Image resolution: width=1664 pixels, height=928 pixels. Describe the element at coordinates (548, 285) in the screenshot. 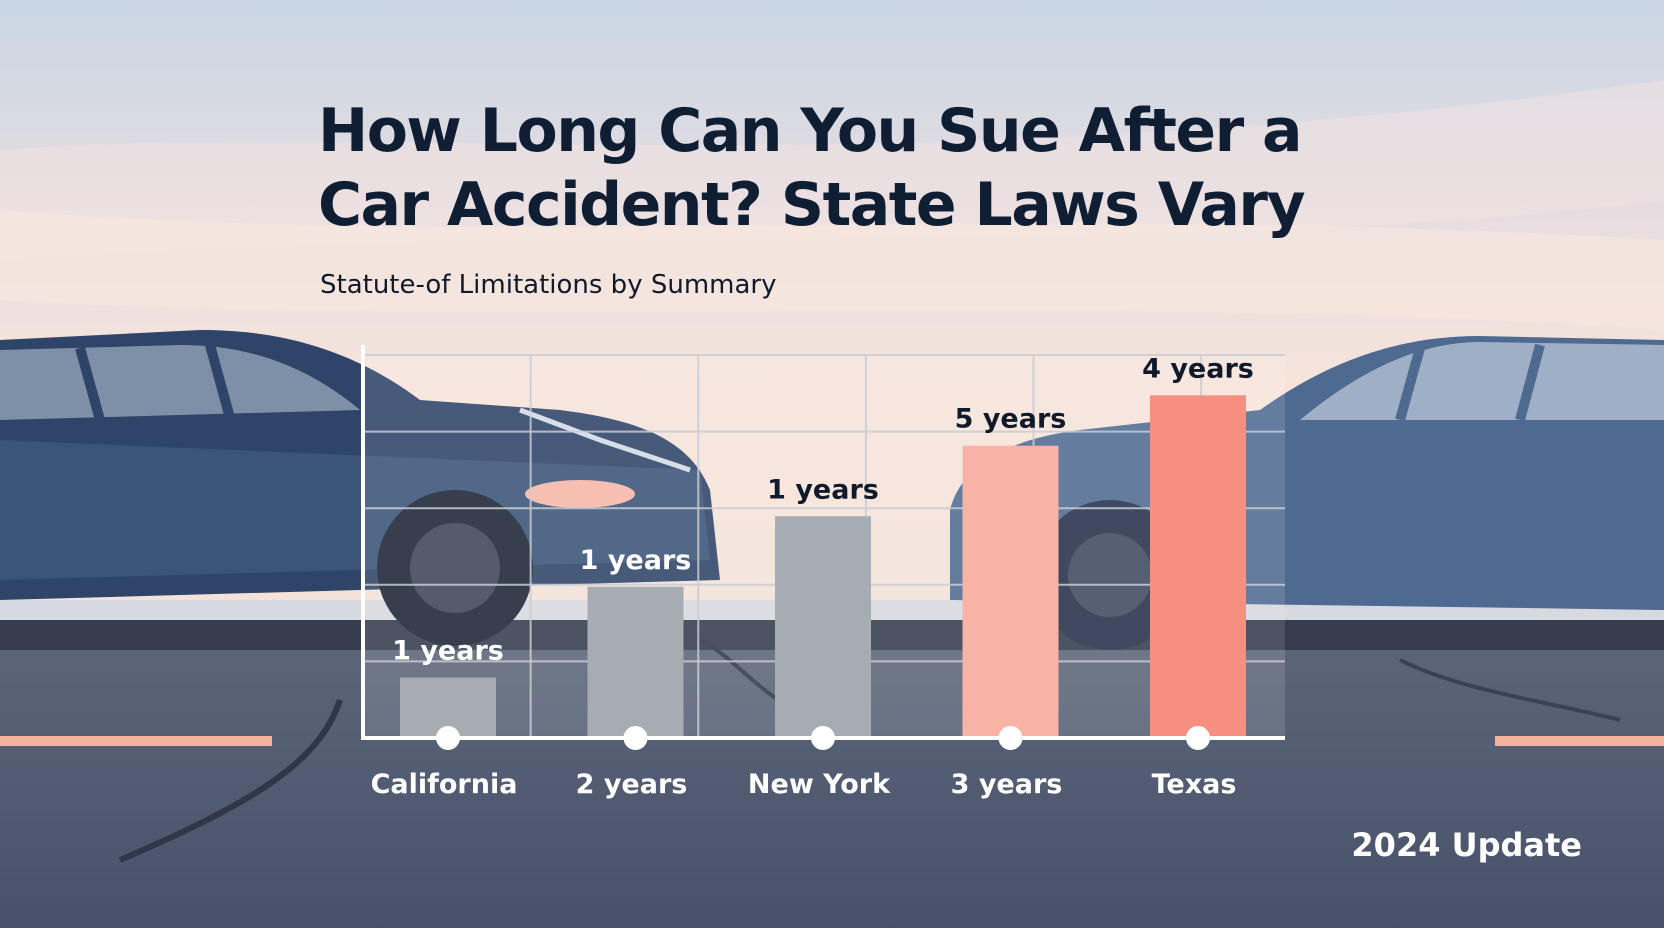

I see `chart-subtitle: Statute-of Limitations by Summary` at that location.